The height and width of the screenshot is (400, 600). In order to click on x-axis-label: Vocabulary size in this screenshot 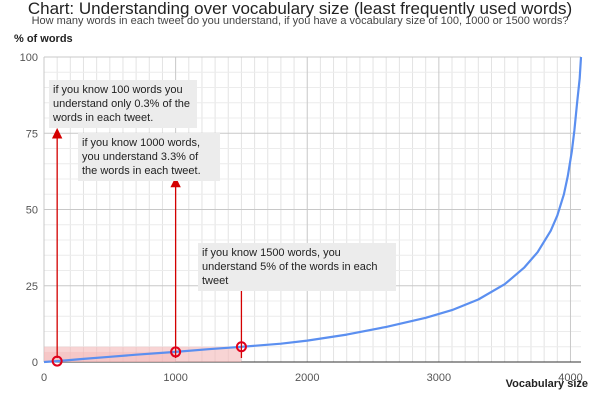, I will do `click(546, 384)`.